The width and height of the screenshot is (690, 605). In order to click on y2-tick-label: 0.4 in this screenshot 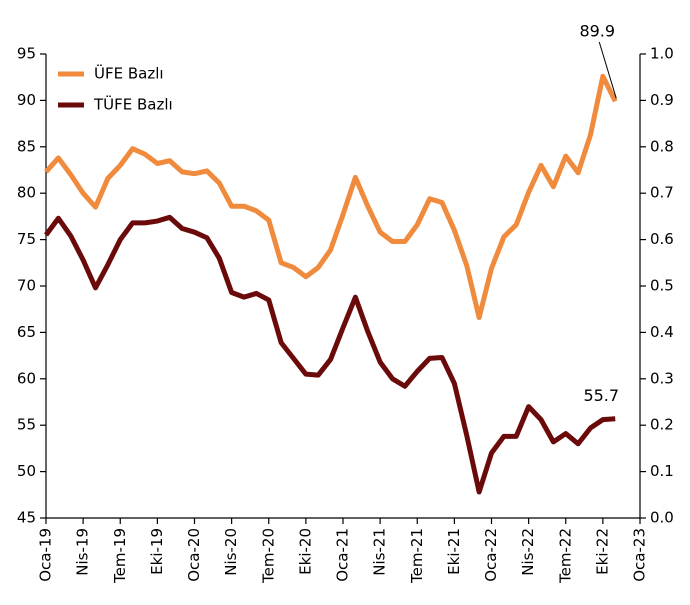, I will do `click(662, 332)`.